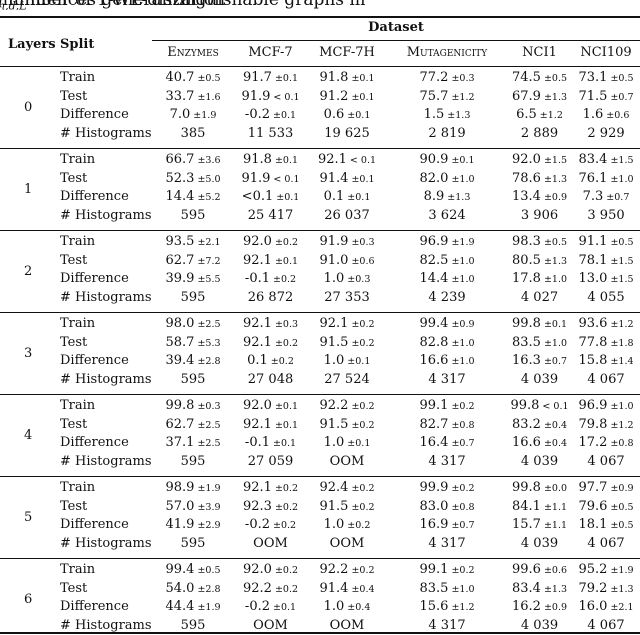  I want to click on table-cell: 77.8 ±1.8, so click(606, 343).